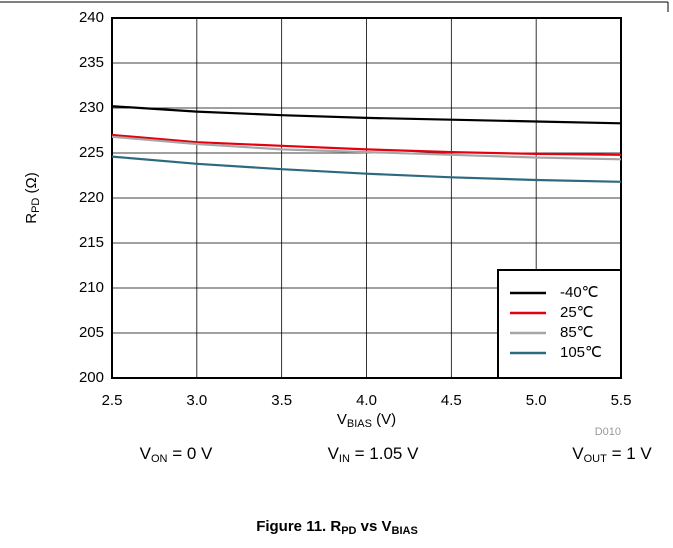  What do you see at coordinates (596, 459) in the screenshot?
I see `subscript: OUT` at bounding box center [596, 459].